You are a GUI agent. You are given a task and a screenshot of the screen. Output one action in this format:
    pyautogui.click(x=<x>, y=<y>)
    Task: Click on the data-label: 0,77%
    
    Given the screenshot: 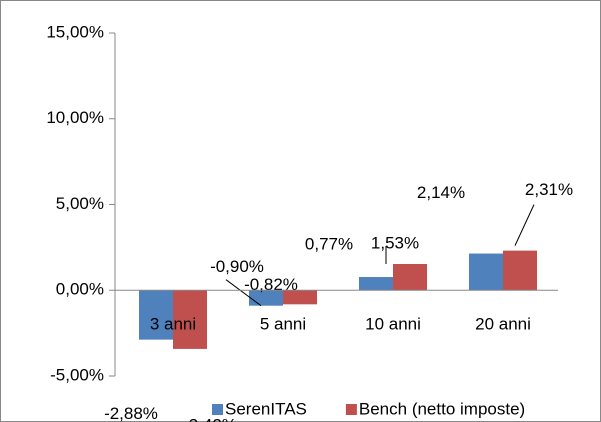 What is the action you would take?
    pyautogui.click(x=329, y=244)
    